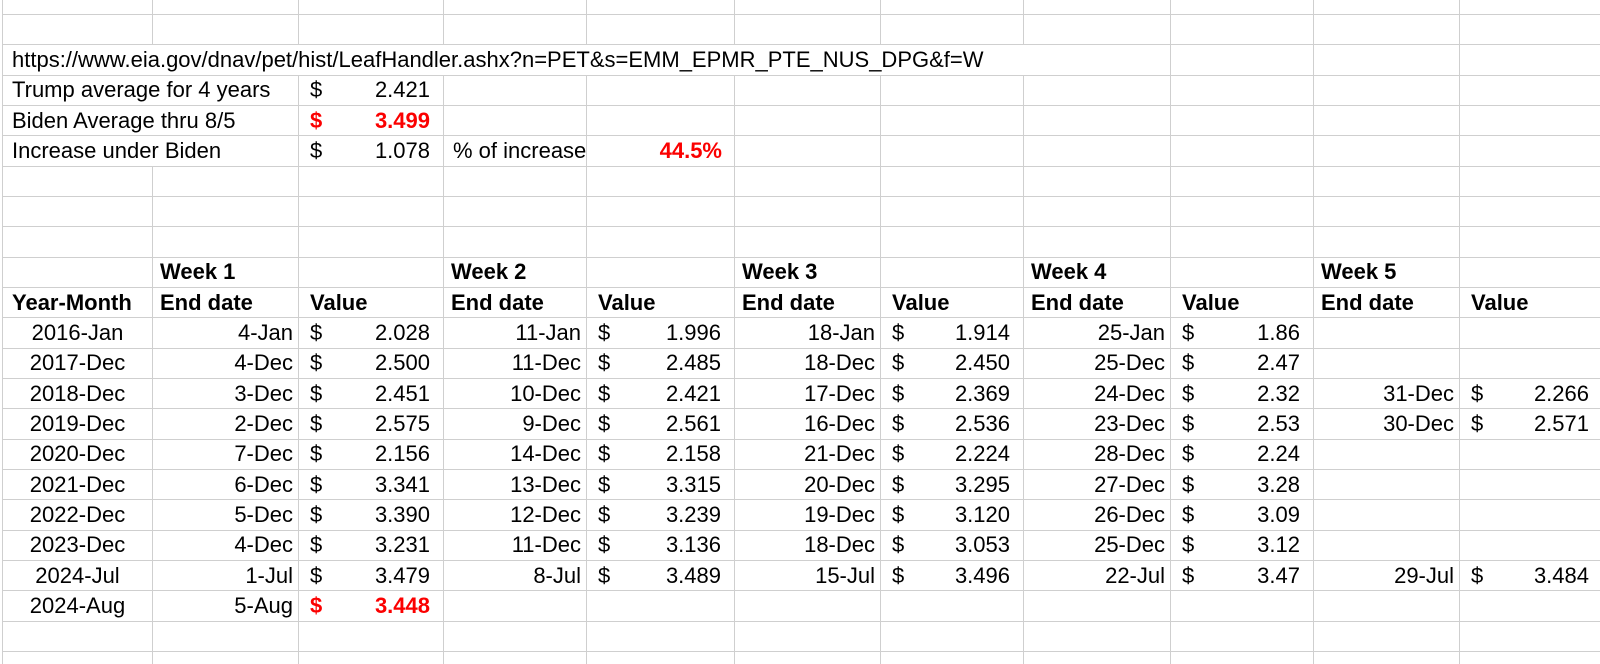 The width and height of the screenshot is (1600, 664). Describe the element at coordinates (371, 151) in the screenshot. I see `cell-increase-value: $1.078` at that location.